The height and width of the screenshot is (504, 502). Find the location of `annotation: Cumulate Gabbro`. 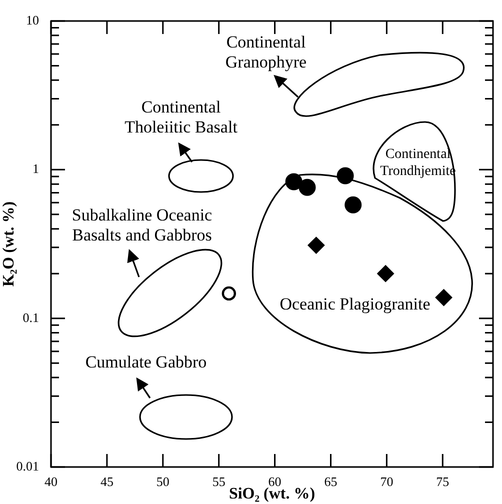

annotation: Cumulate Gabbro is located at coordinates (146, 362).